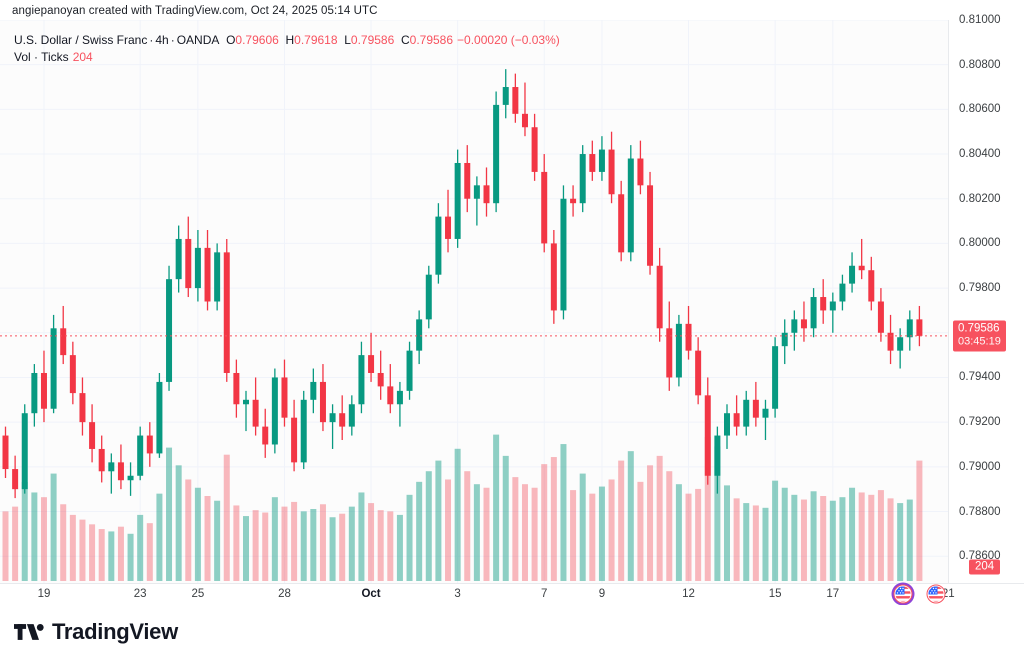 This screenshot has width=1024, height=665. What do you see at coordinates (980, 511) in the screenshot?
I see `price-tick: 0.78800` at bounding box center [980, 511].